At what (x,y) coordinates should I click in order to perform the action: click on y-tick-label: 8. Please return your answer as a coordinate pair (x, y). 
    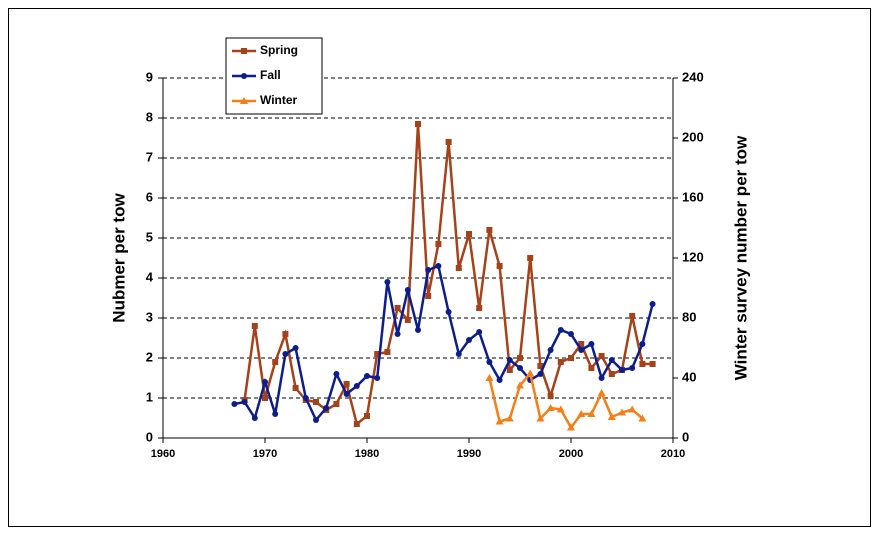
    Looking at the image, I should click on (149, 116).